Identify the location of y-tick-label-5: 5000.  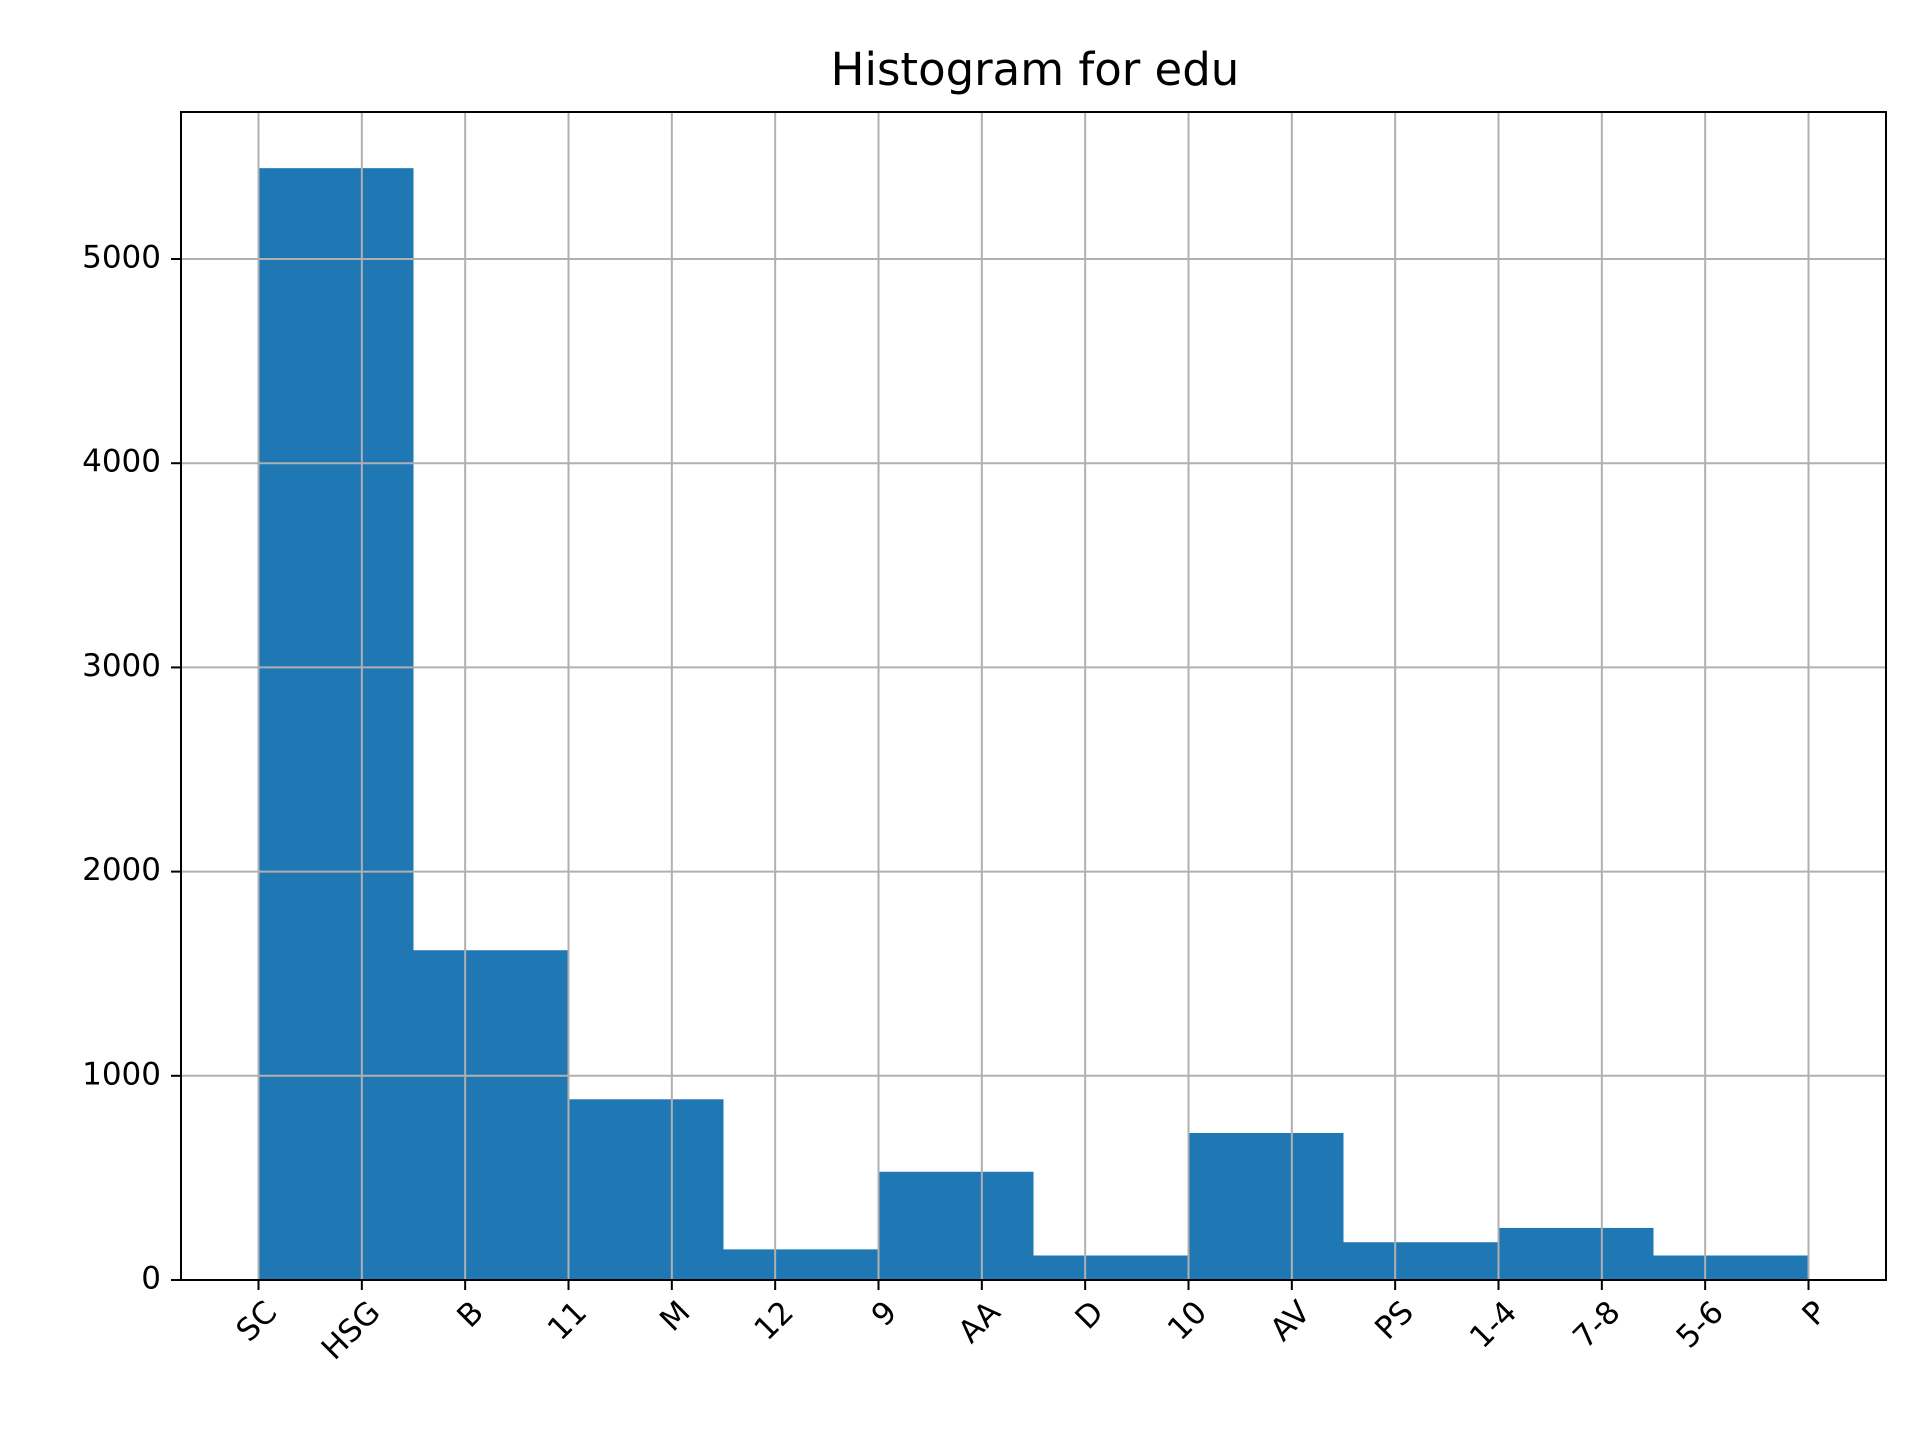
(121, 258).